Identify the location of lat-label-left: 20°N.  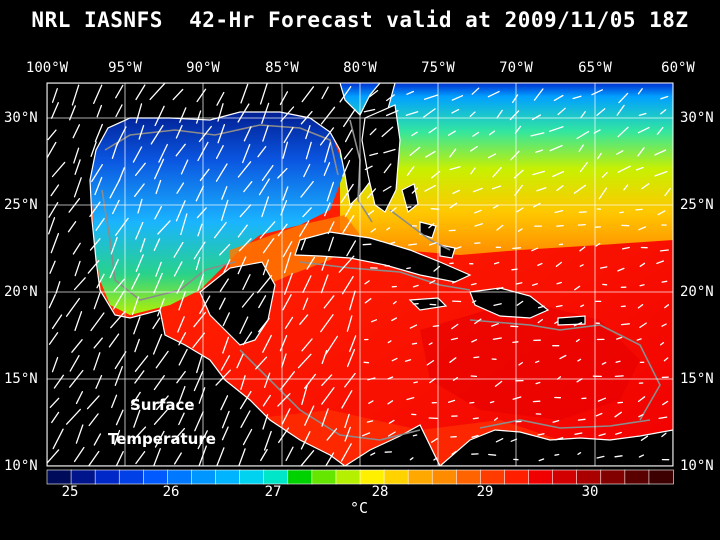
(21, 292).